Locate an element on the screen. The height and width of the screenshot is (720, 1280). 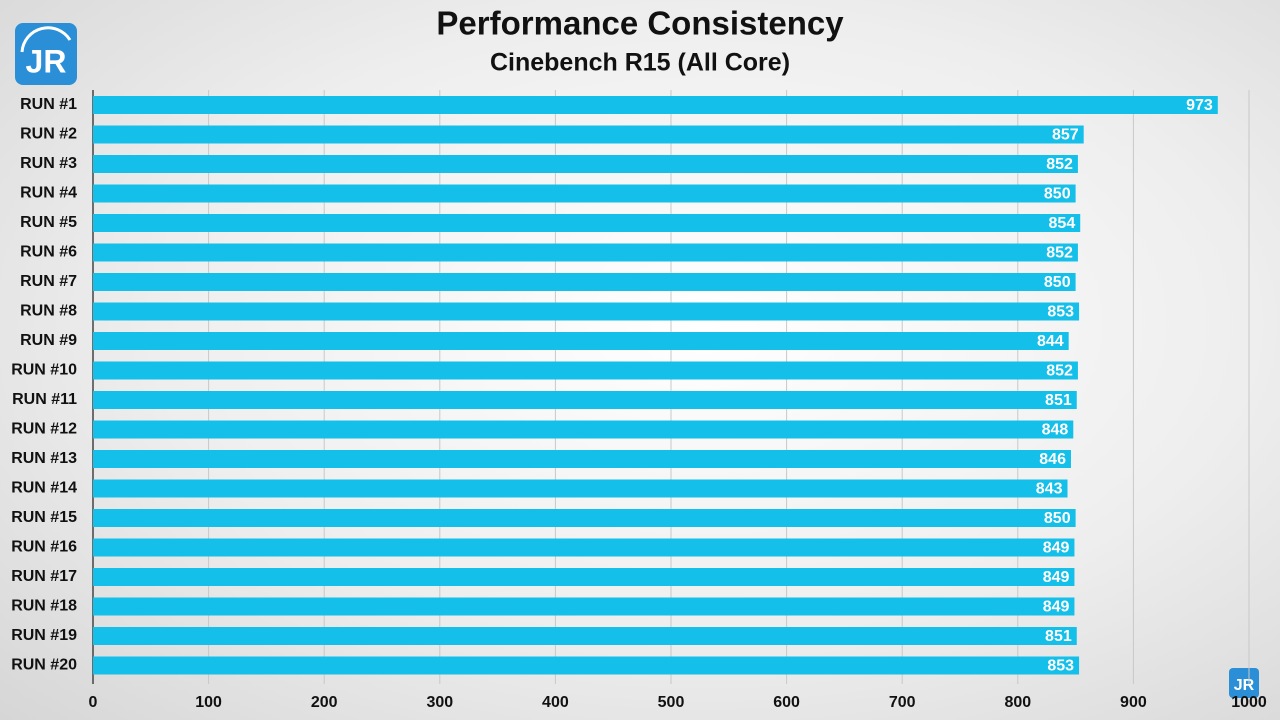
y-tick-label: RUN #1 is located at coordinates (48, 104).